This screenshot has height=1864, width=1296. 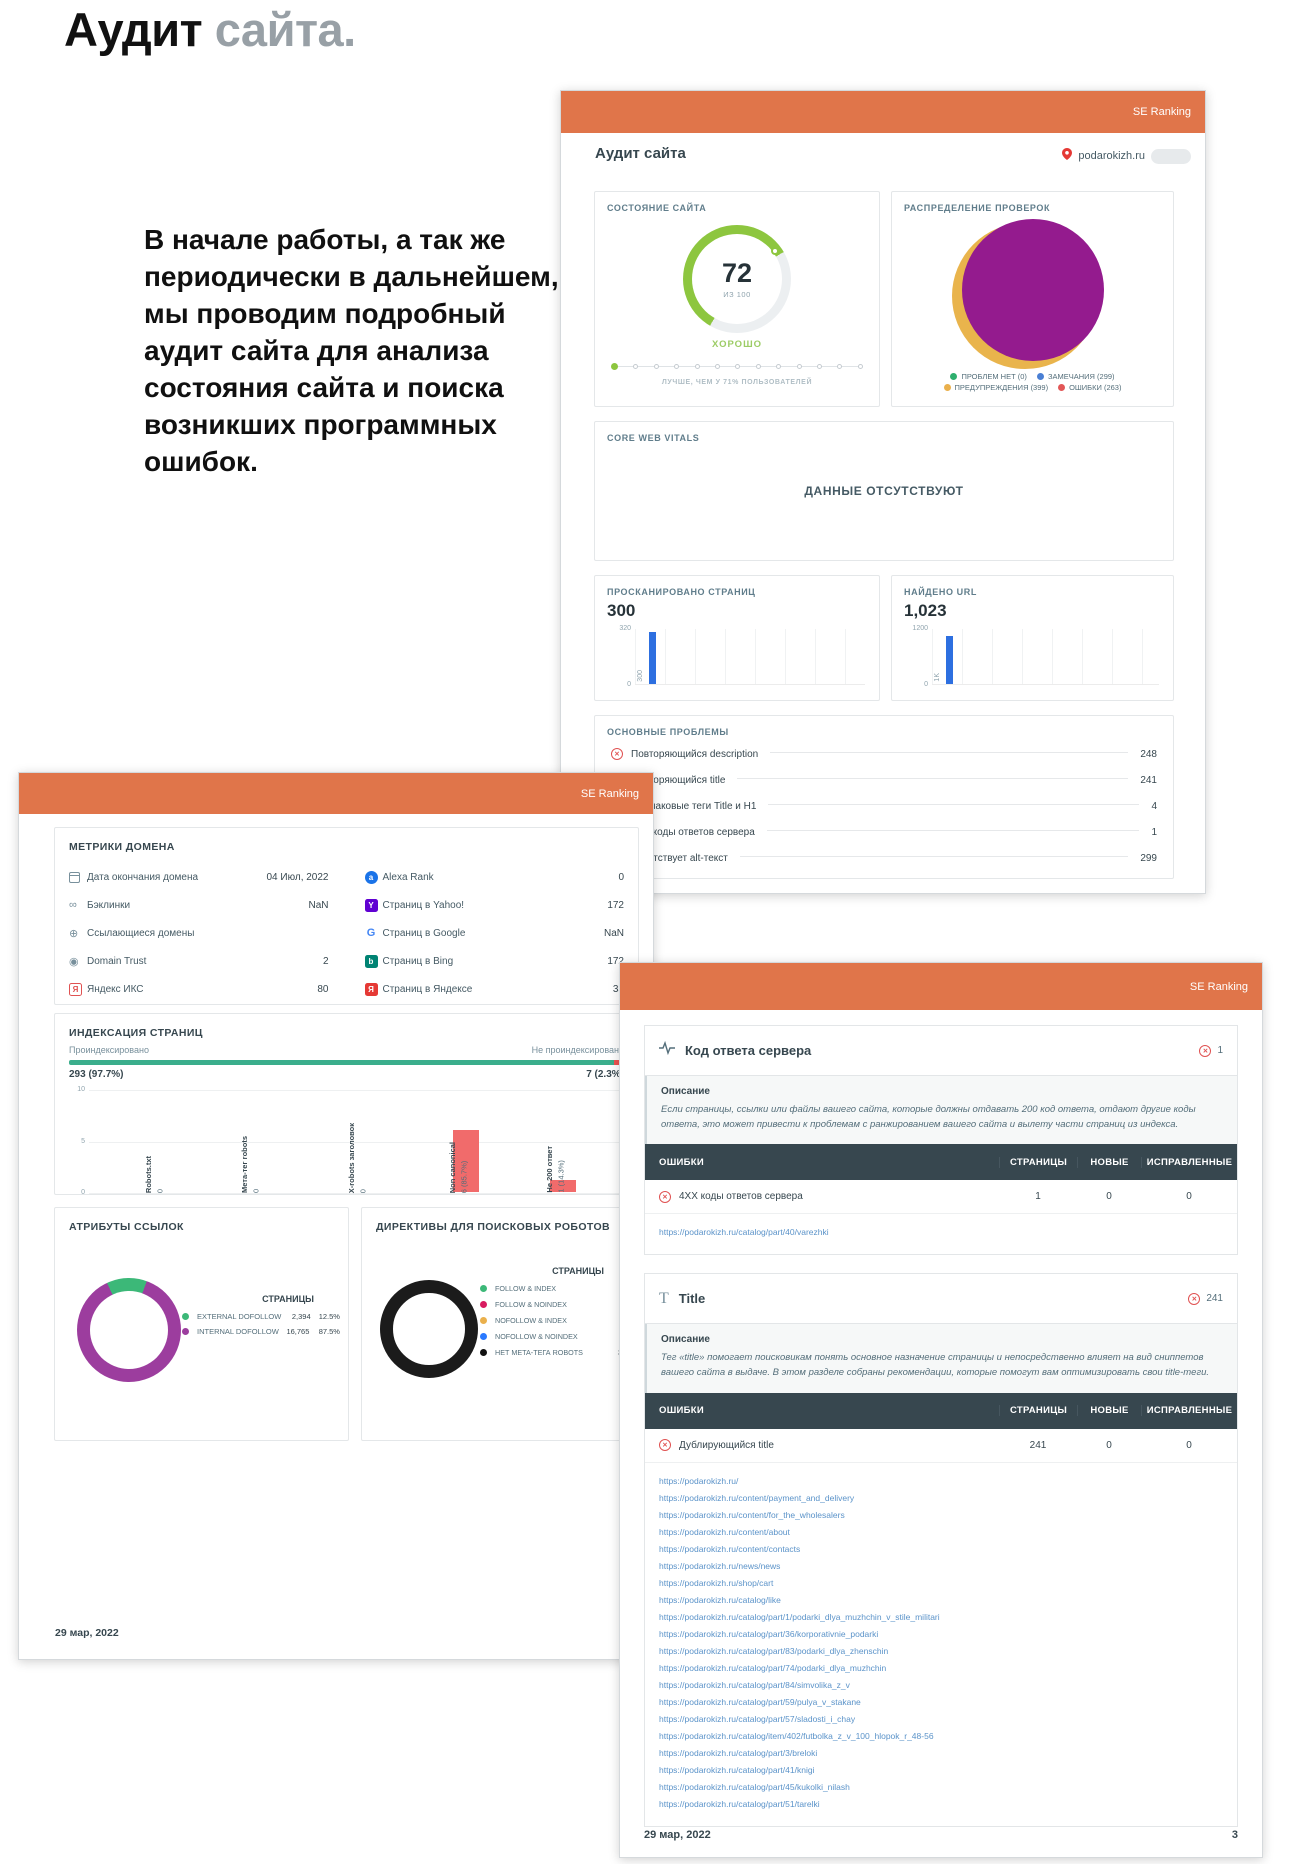 I want to click on legend-row: FOLLOW & NOINDEX0, so click(x=555, y=1304).